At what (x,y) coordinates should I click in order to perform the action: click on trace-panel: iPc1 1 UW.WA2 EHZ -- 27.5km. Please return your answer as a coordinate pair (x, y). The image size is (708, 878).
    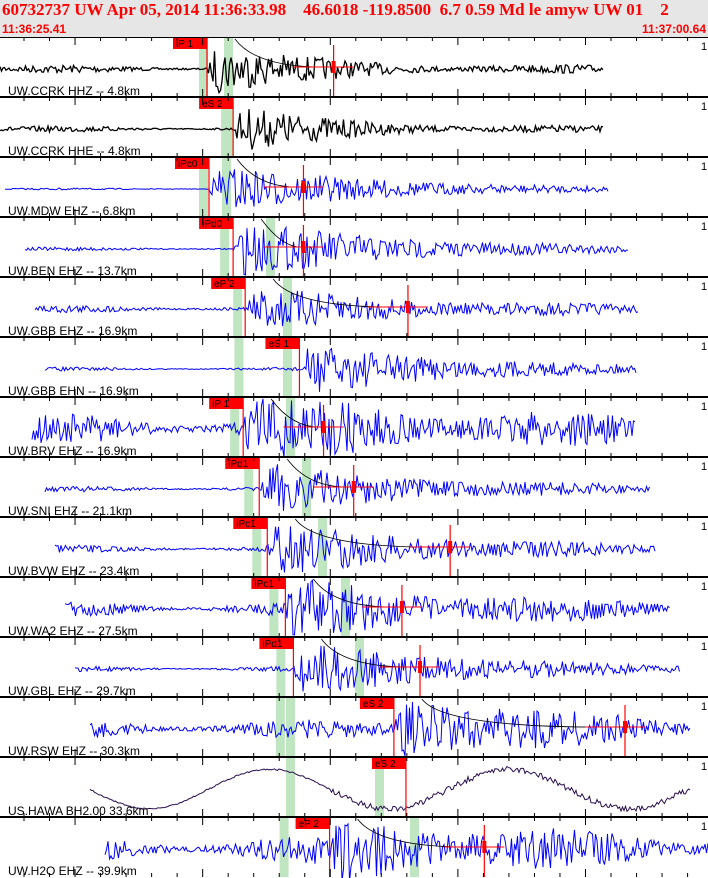
    Looking at the image, I should click on (354, 607).